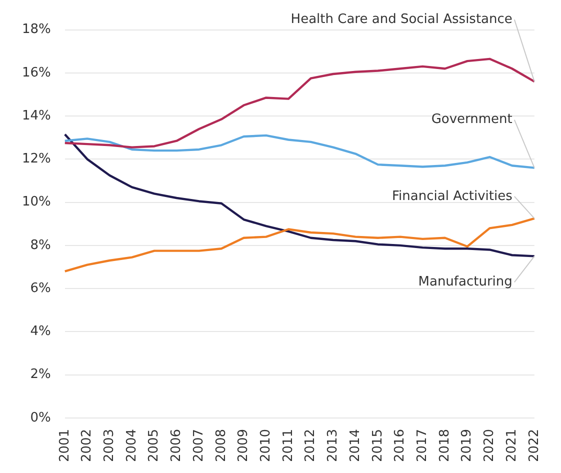  Describe the element at coordinates (266, 445) in the screenshot. I see `x-tick-label: 2010` at that location.